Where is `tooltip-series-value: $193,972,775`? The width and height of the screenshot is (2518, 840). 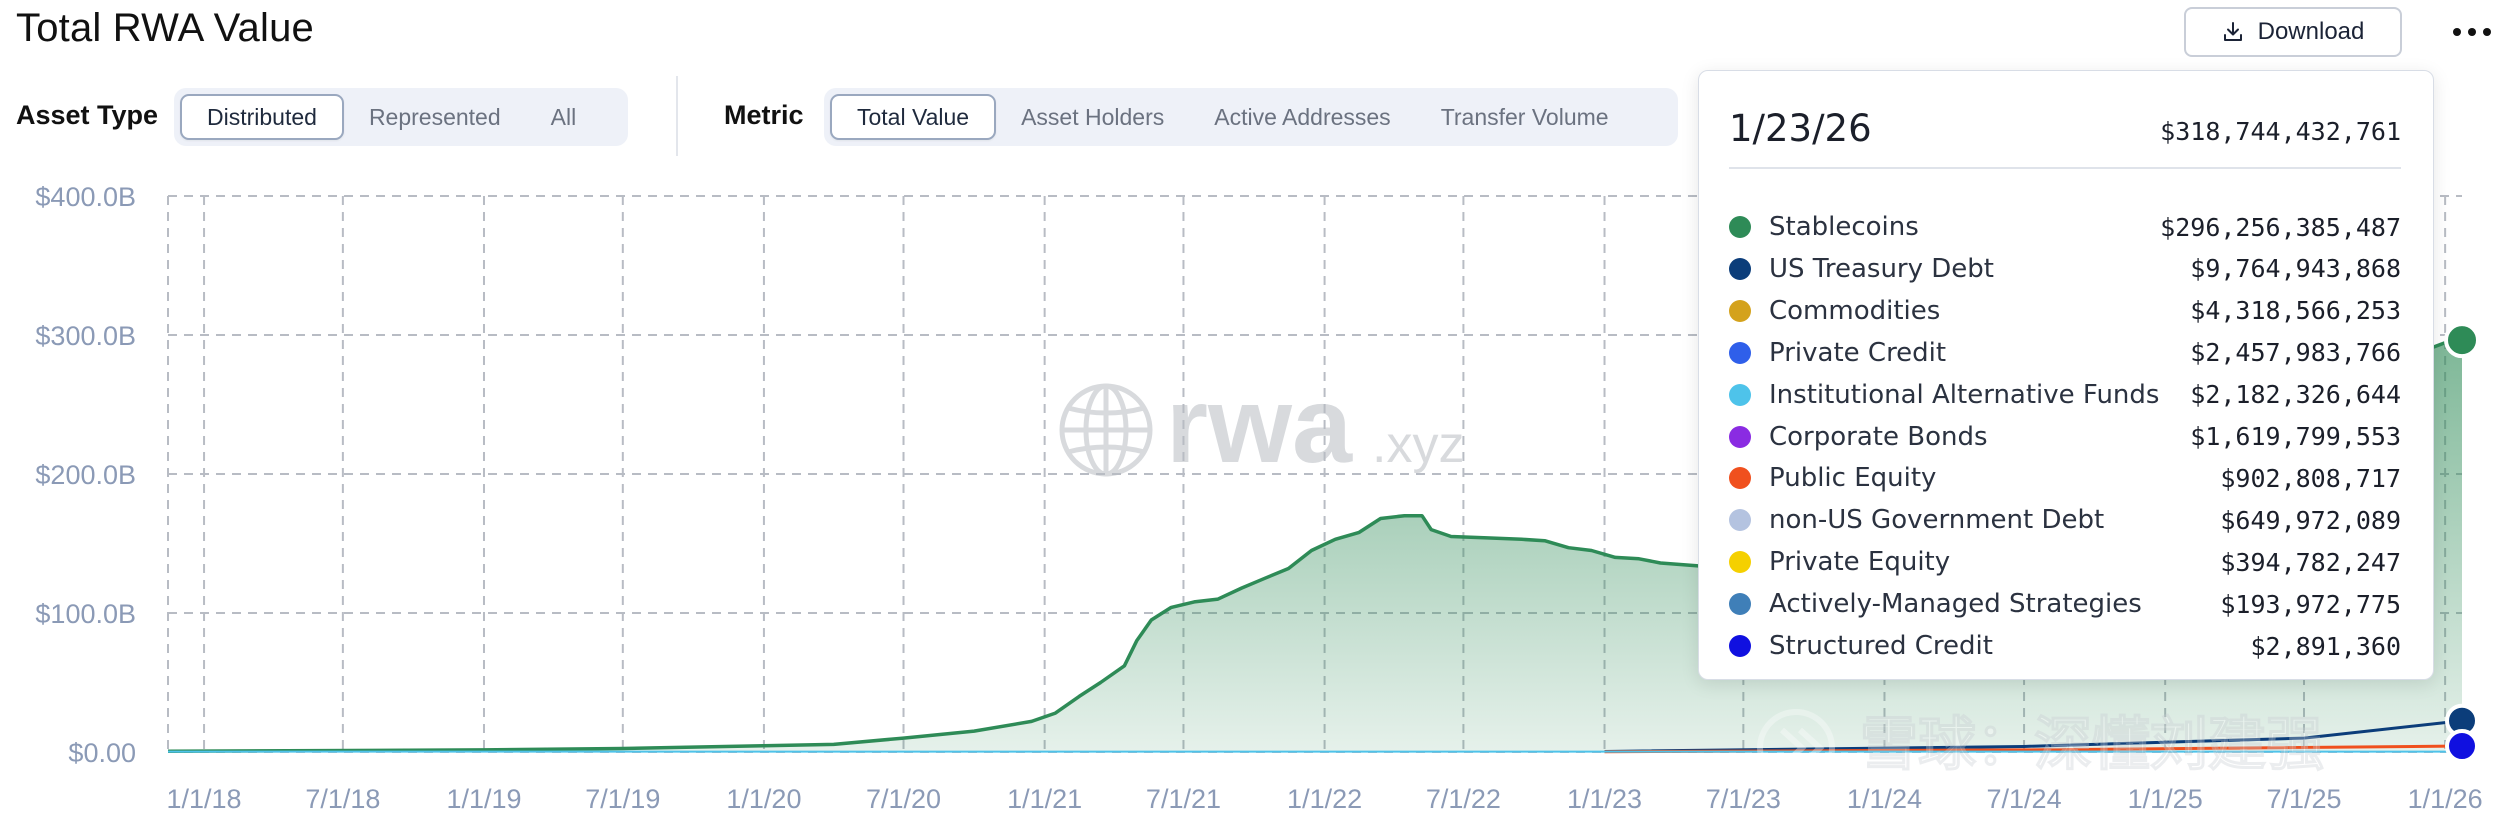
tooltip-series-value: $193,972,775 is located at coordinates (2310, 604).